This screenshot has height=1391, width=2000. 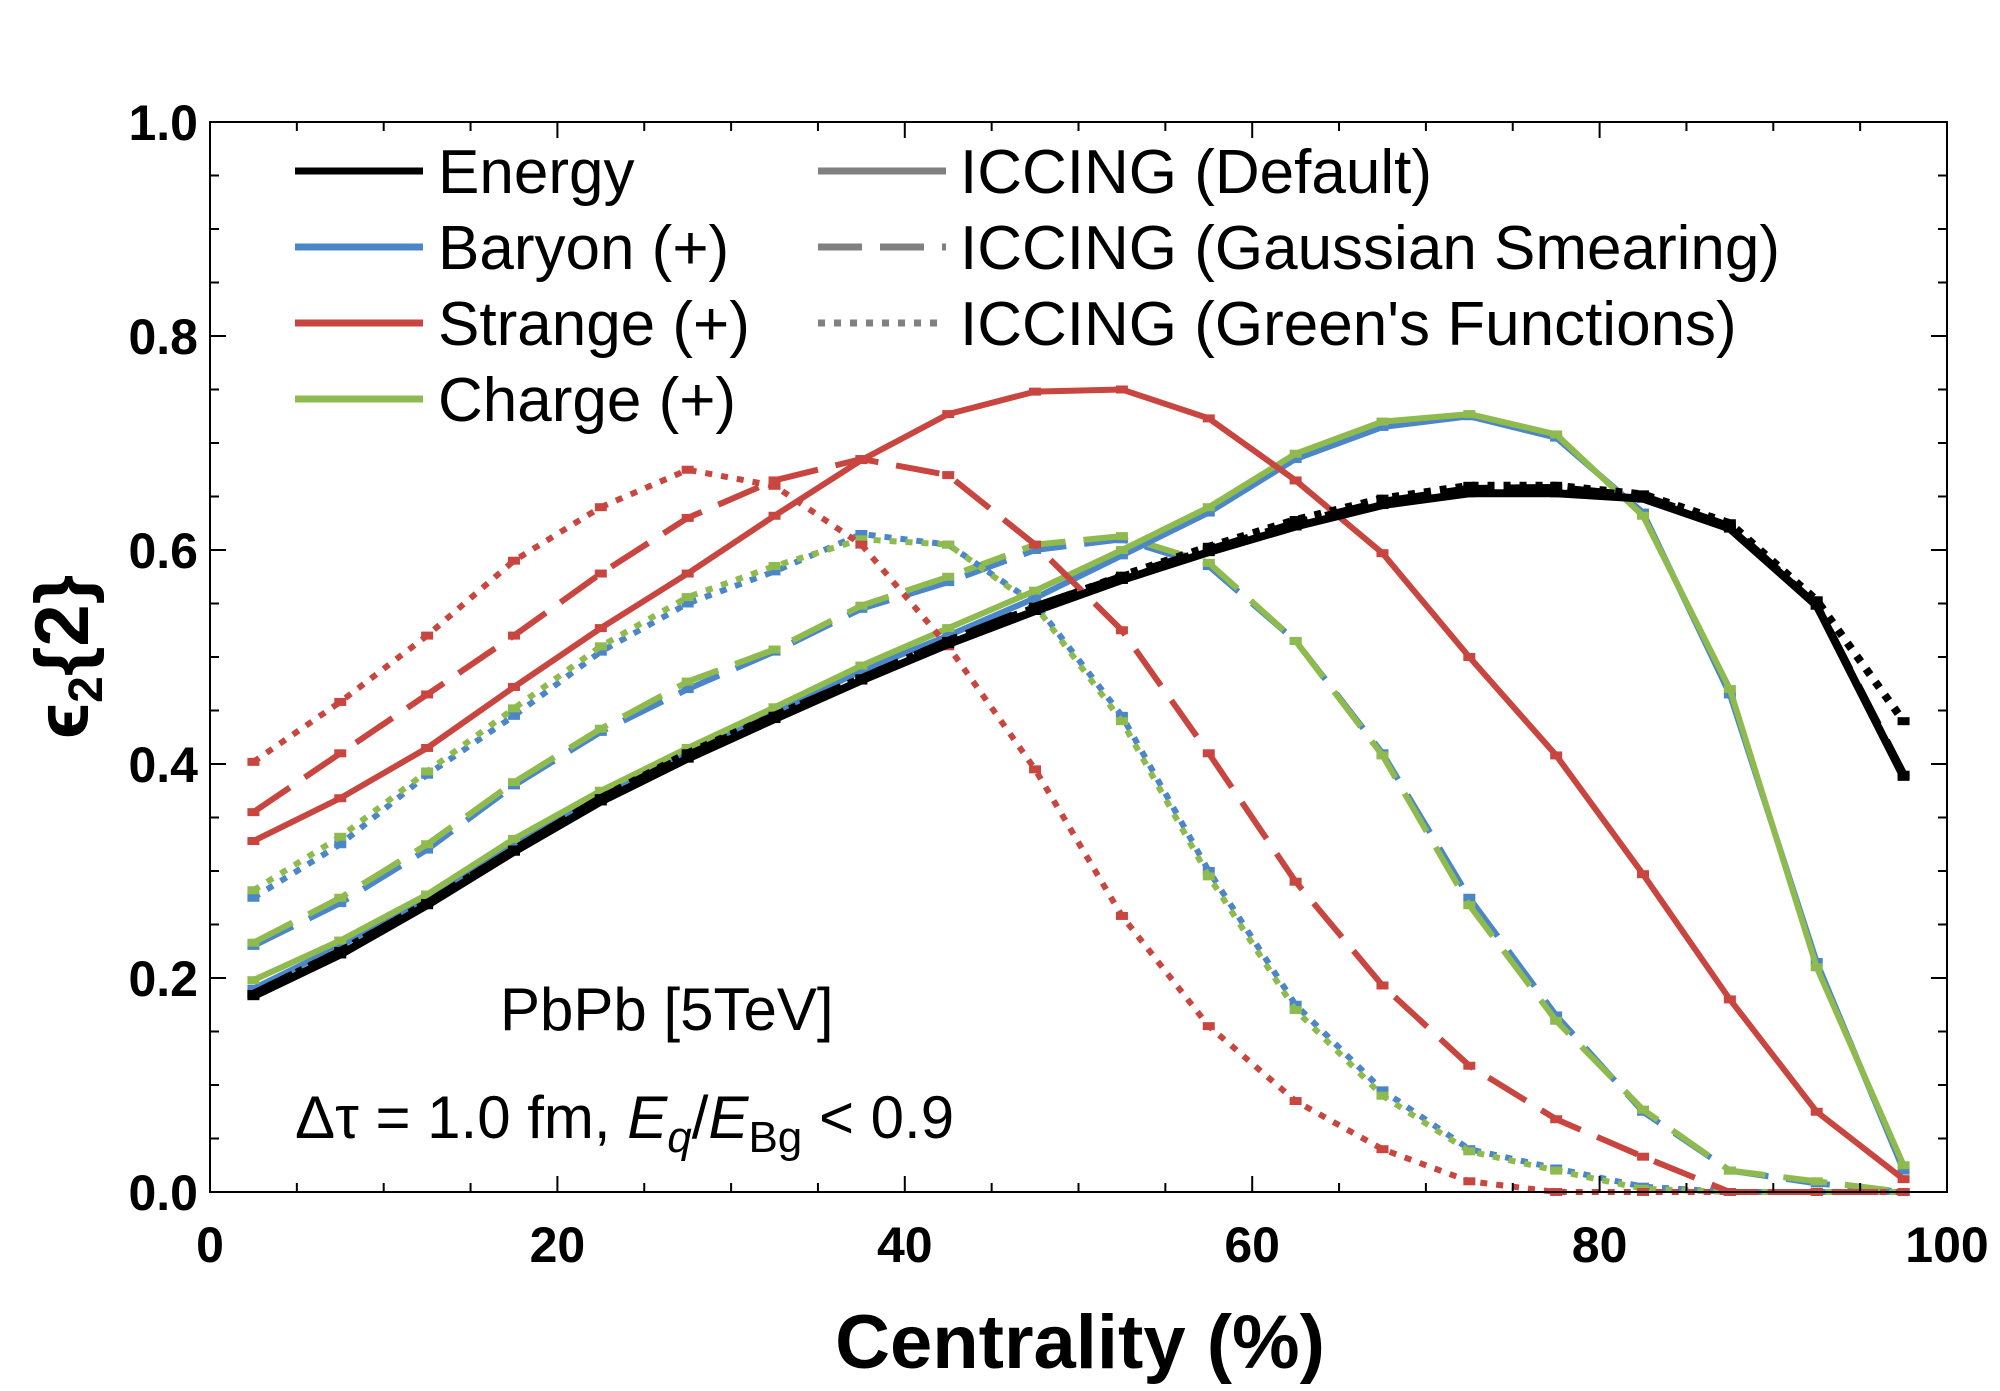 What do you see at coordinates (728, 1117) in the screenshot?
I see `annotation-params-e2: E` at bounding box center [728, 1117].